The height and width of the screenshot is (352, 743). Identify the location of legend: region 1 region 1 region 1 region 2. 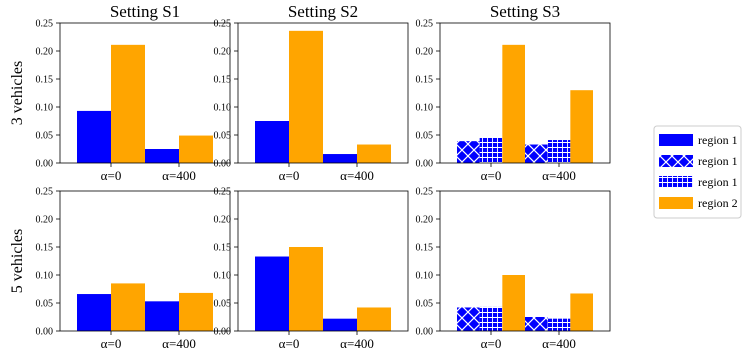
(697, 172).